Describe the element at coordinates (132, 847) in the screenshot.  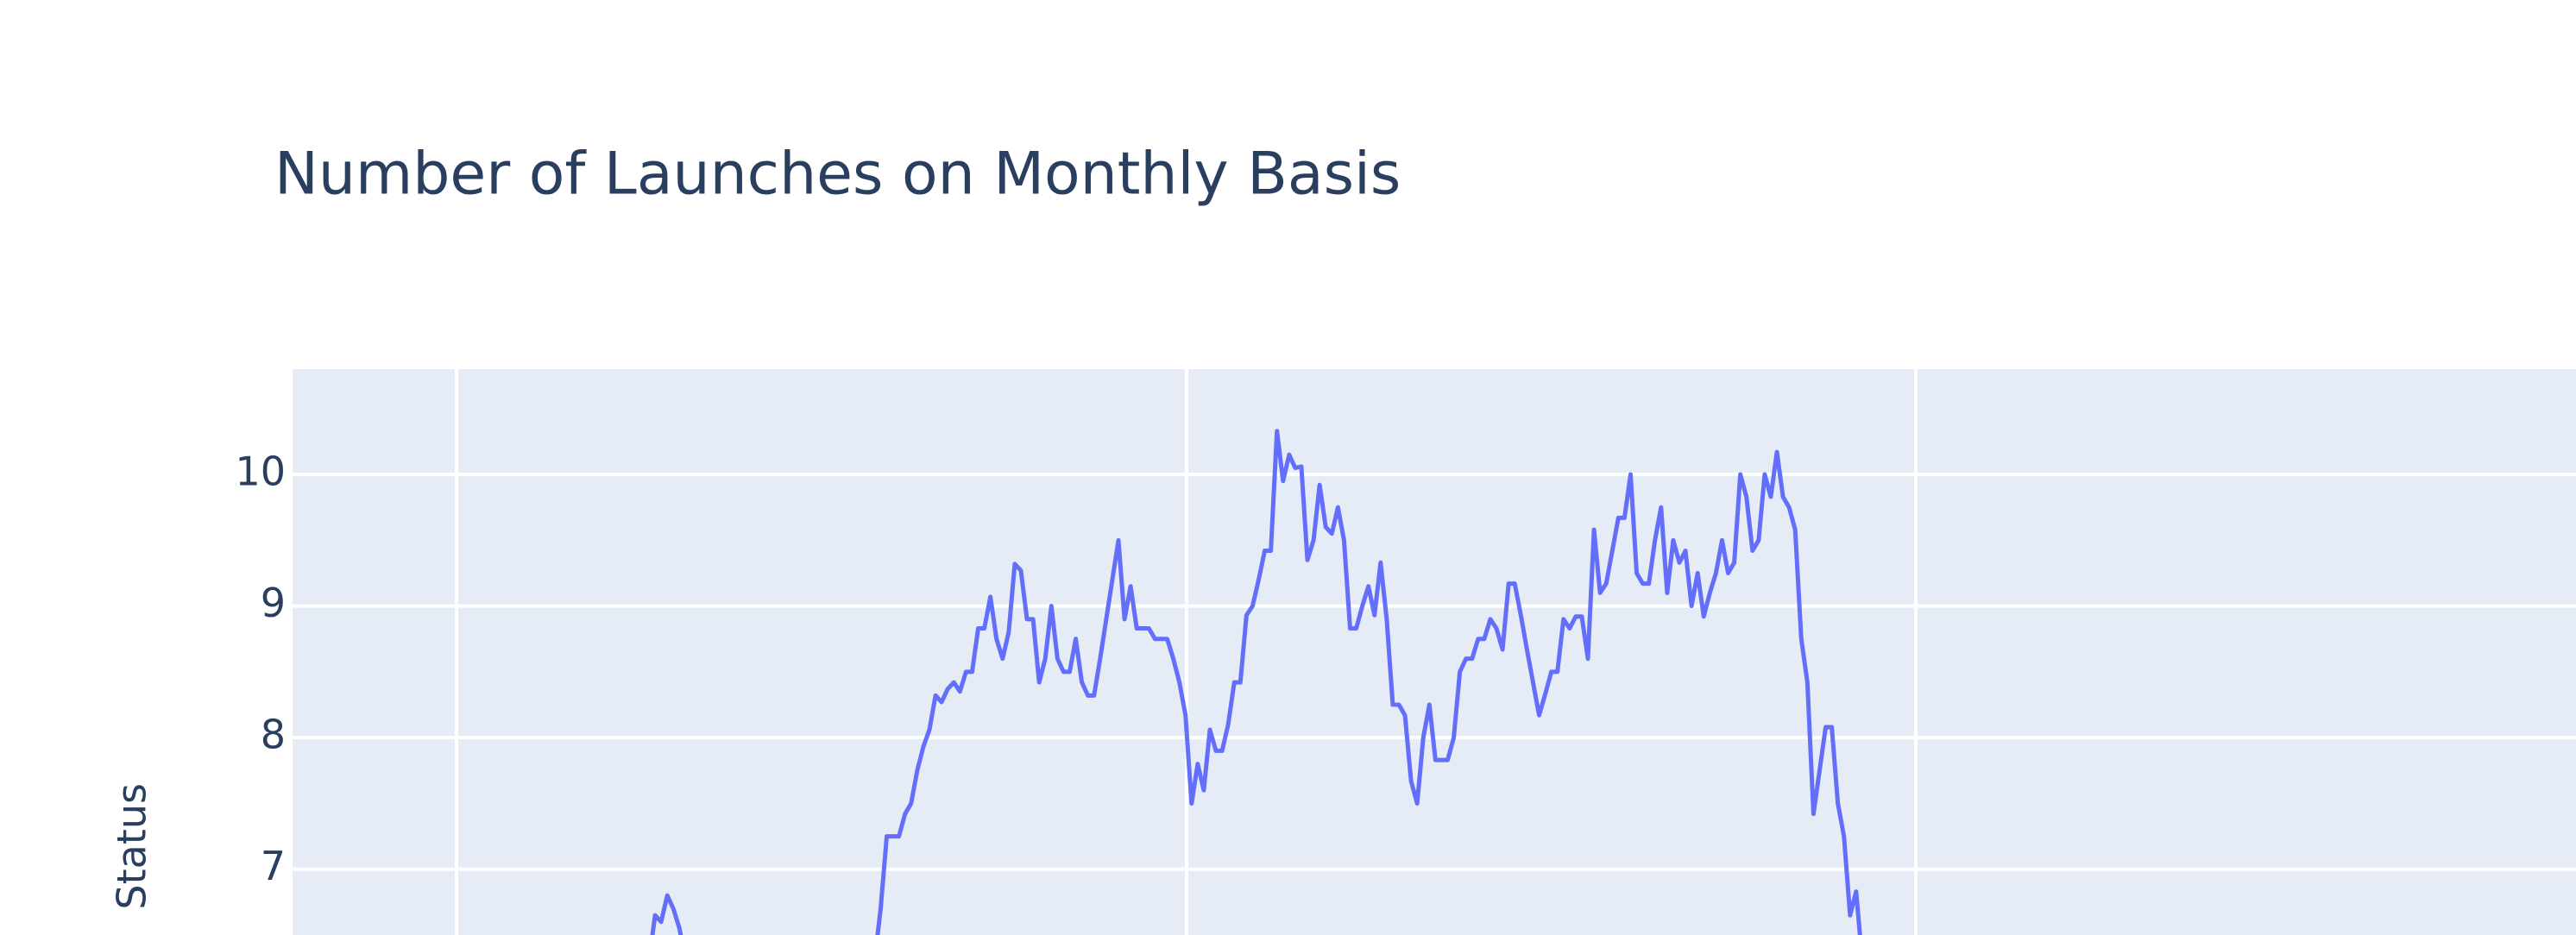
I see `y-axis-label: Status` at that location.